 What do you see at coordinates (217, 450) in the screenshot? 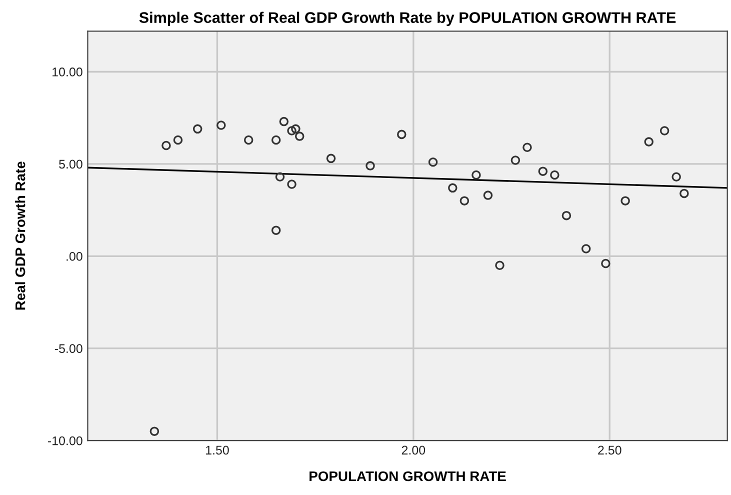
I see `x-tick-label: 1.50` at bounding box center [217, 450].